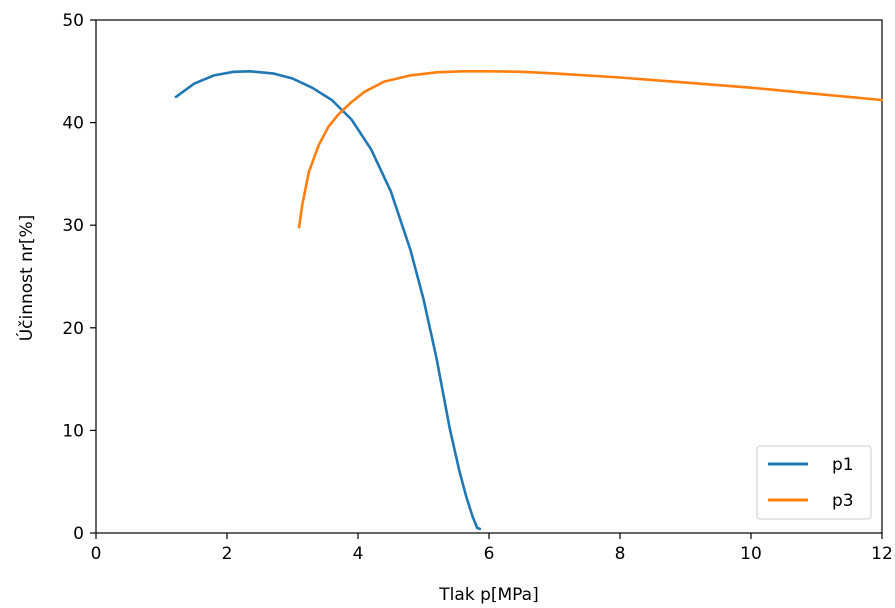 This screenshot has height=608, width=895. What do you see at coordinates (73, 124) in the screenshot?
I see `y-tick-label: 40` at bounding box center [73, 124].